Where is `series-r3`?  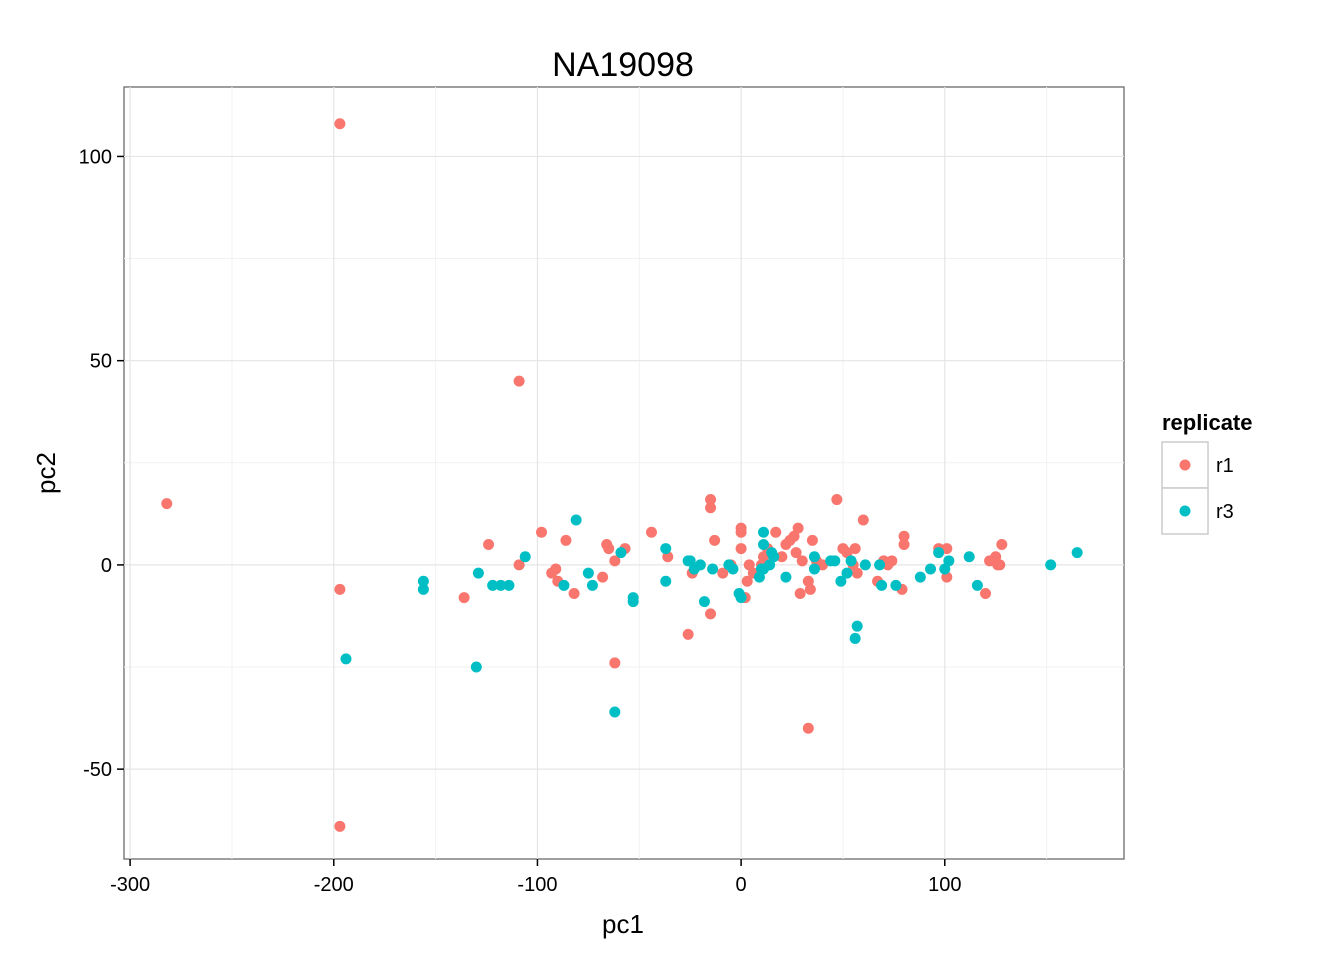
series-r3 is located at coordinates (711, 616).